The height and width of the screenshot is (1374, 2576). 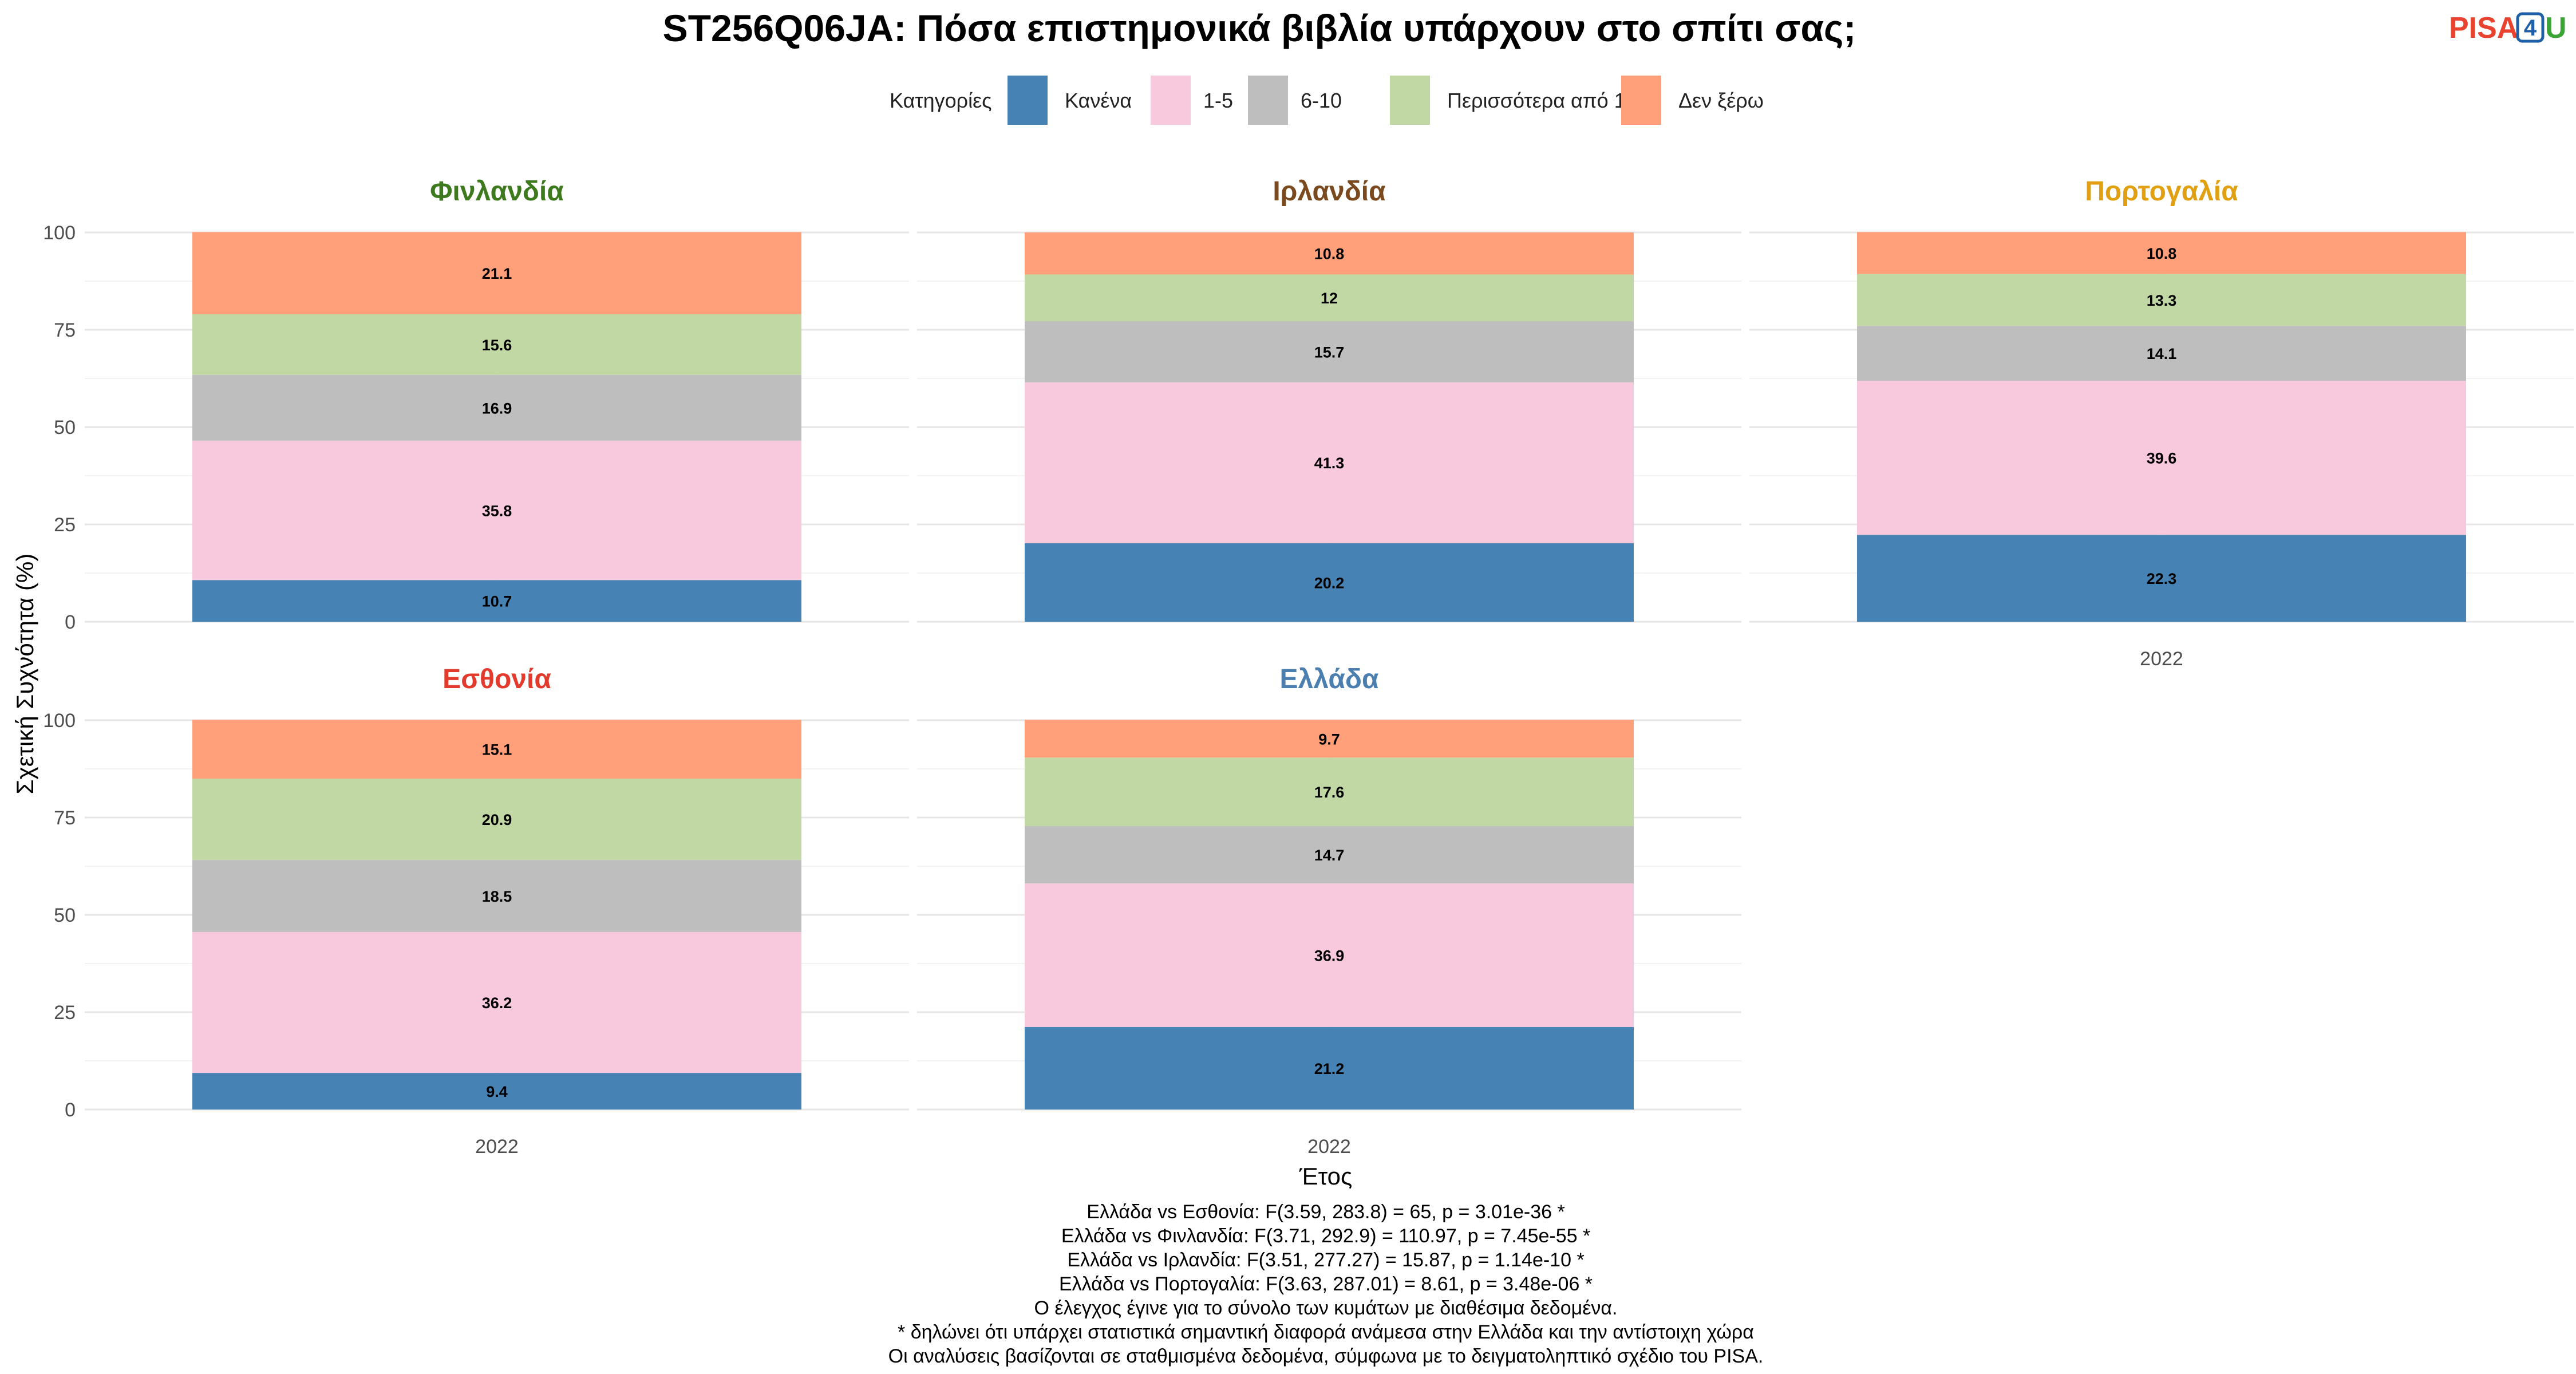 What do you see at coordinates (1542, 100) in the screenshot?
I see `legend-label: Περισσότερα από 10` at bounding box center [1542, 100].